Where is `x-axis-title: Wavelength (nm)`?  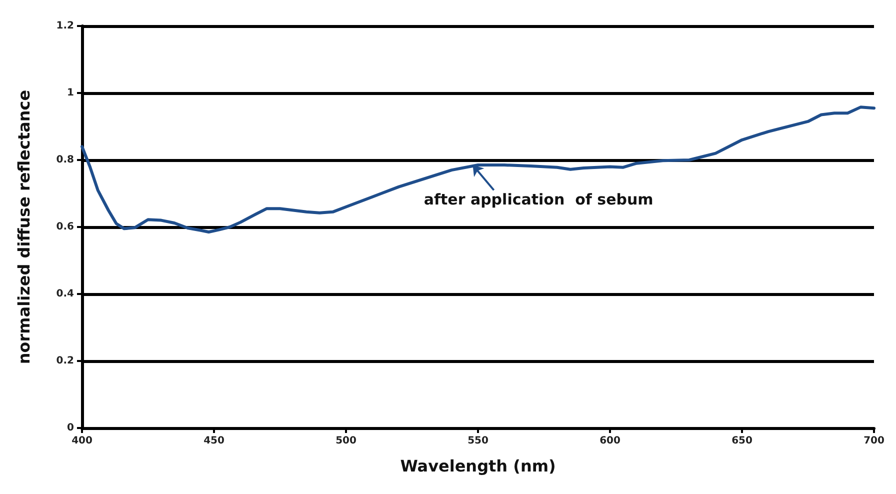 x-axis-title: Wavelength (nm) is located at coordinates (478, 466).